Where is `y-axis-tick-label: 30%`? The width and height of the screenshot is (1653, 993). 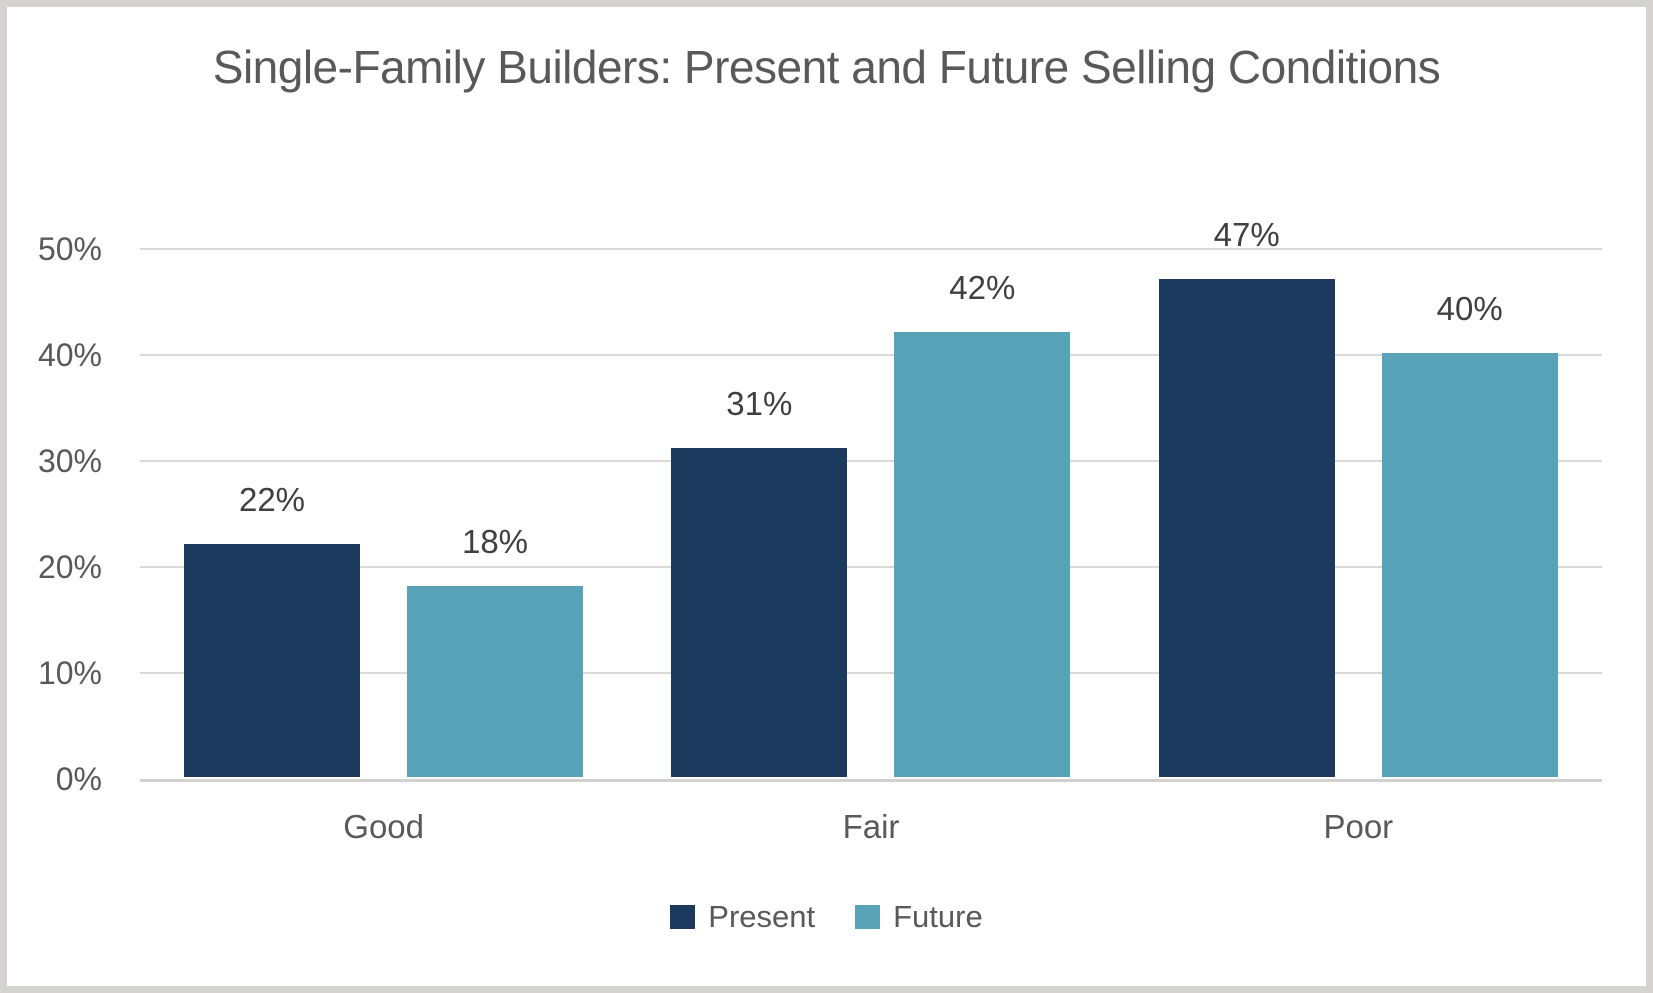
y-axis-tick-label: 30% is located at coordinates (69, 461).